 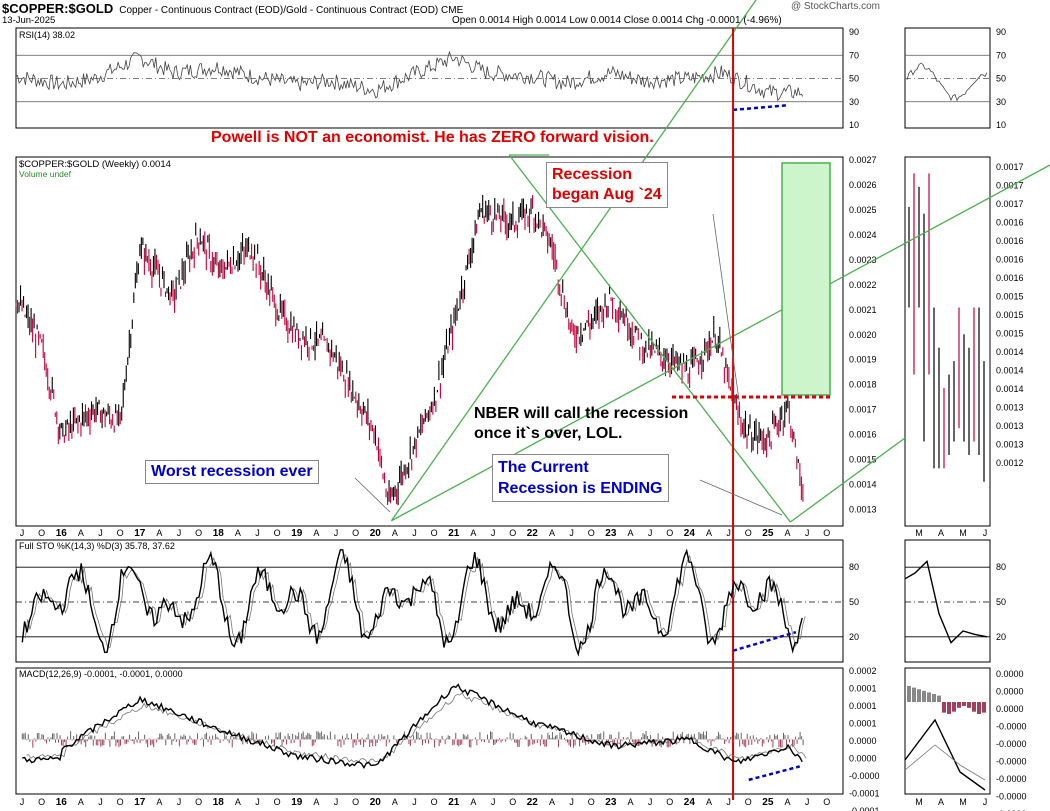 I want to click on price-ytick: 0.0017, so click(x=863, y=410).